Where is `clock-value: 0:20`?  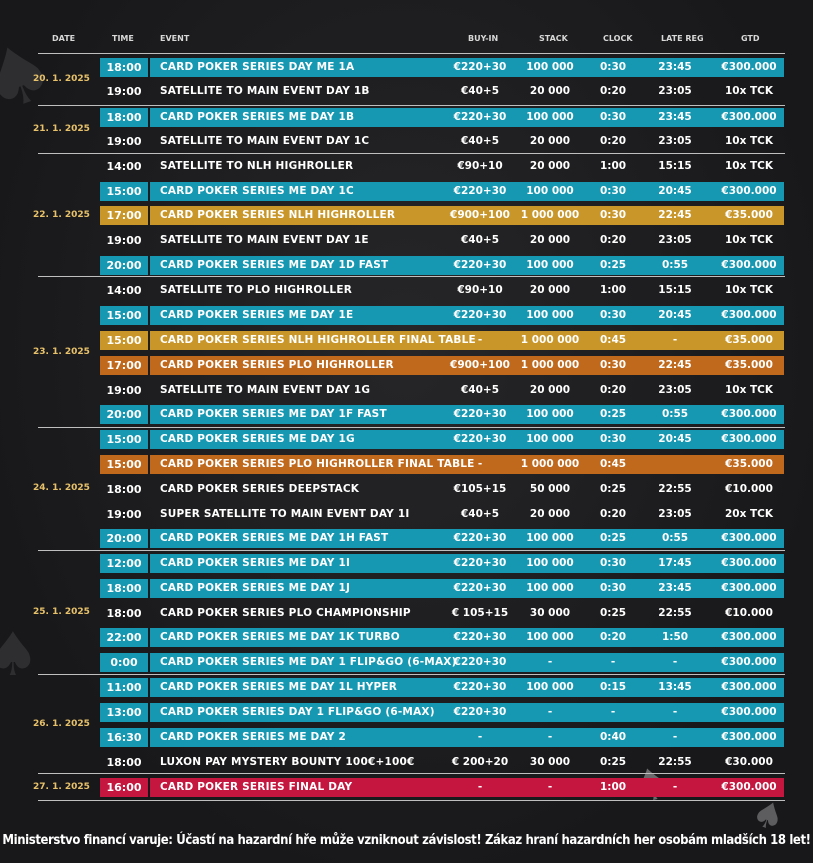 clock-value: 0:20 is located at coordinates (613, 240).